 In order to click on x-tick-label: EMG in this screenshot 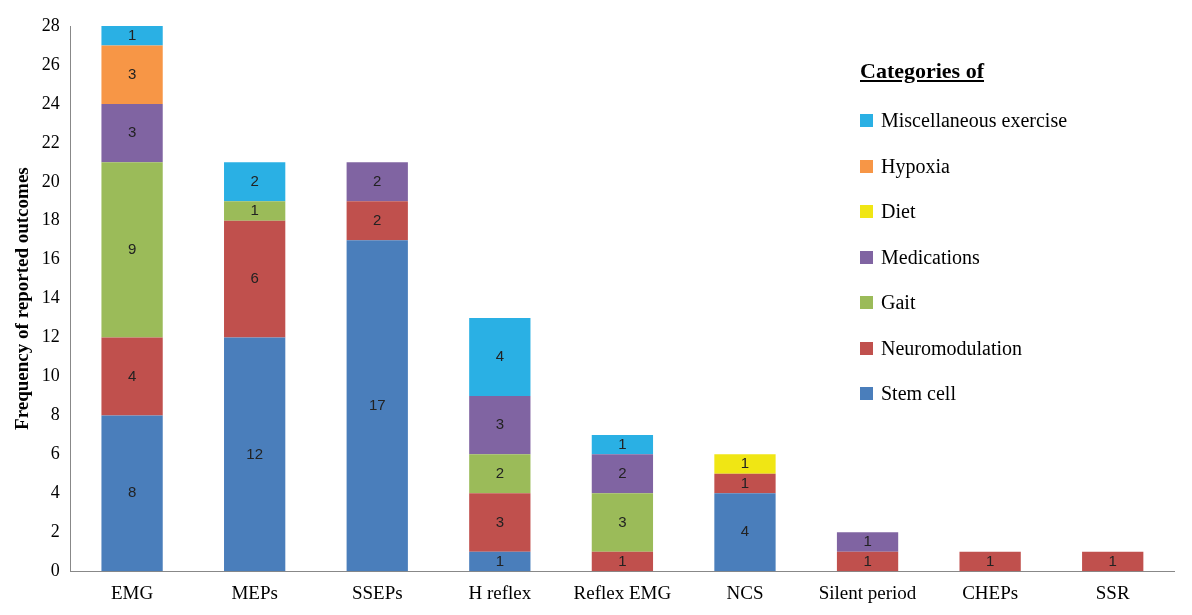, I will do `click(132, 592)`.